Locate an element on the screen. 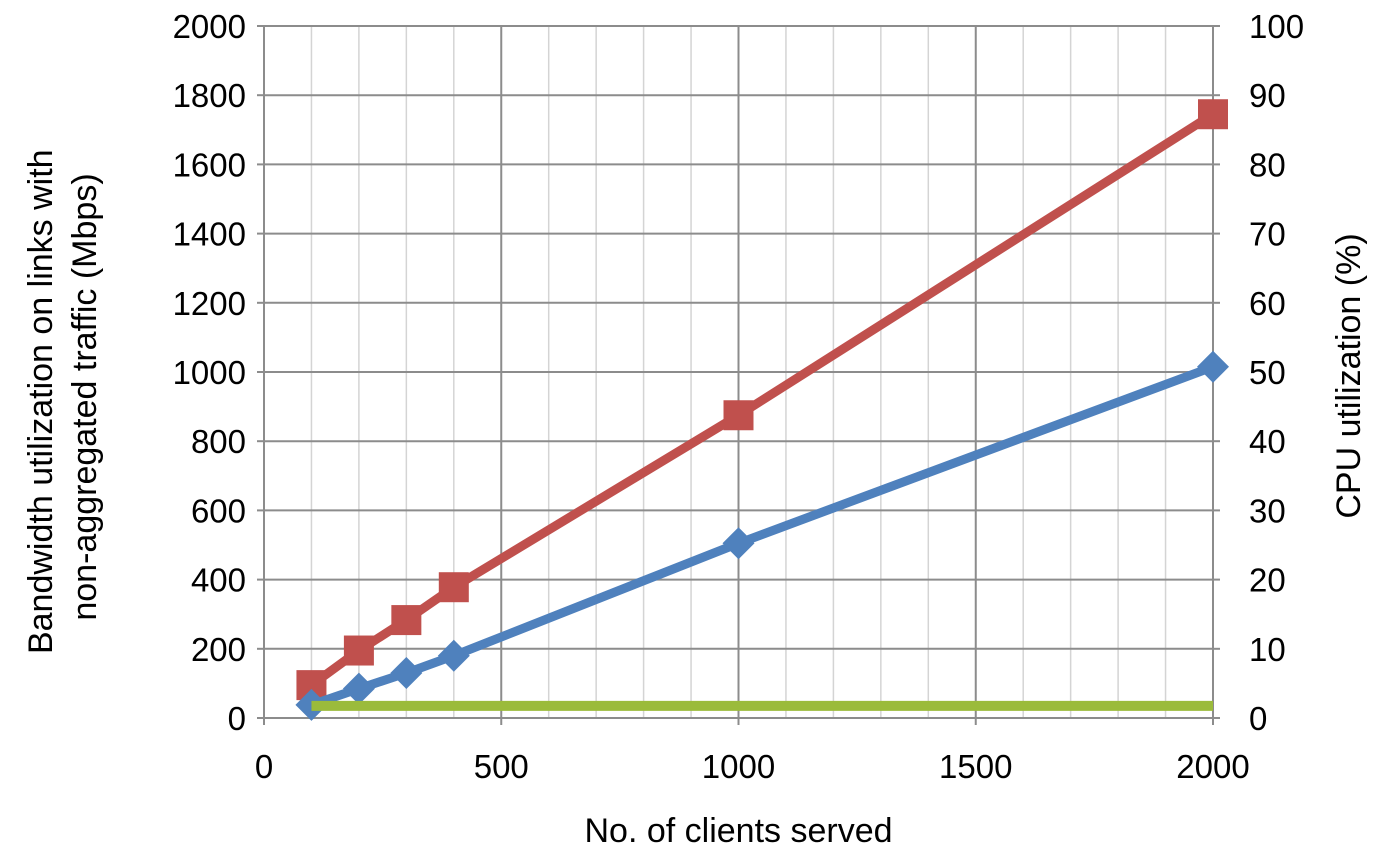 The width and height of the screenshot is (1379, 847). x-tick-label: 2000 is located at coordinates (1212, 766).